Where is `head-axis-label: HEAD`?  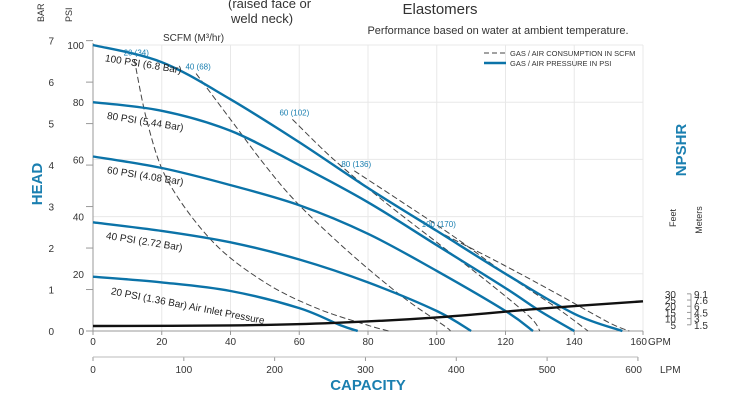
head-axis-label: HEAD is located at coordinates (37, 184).